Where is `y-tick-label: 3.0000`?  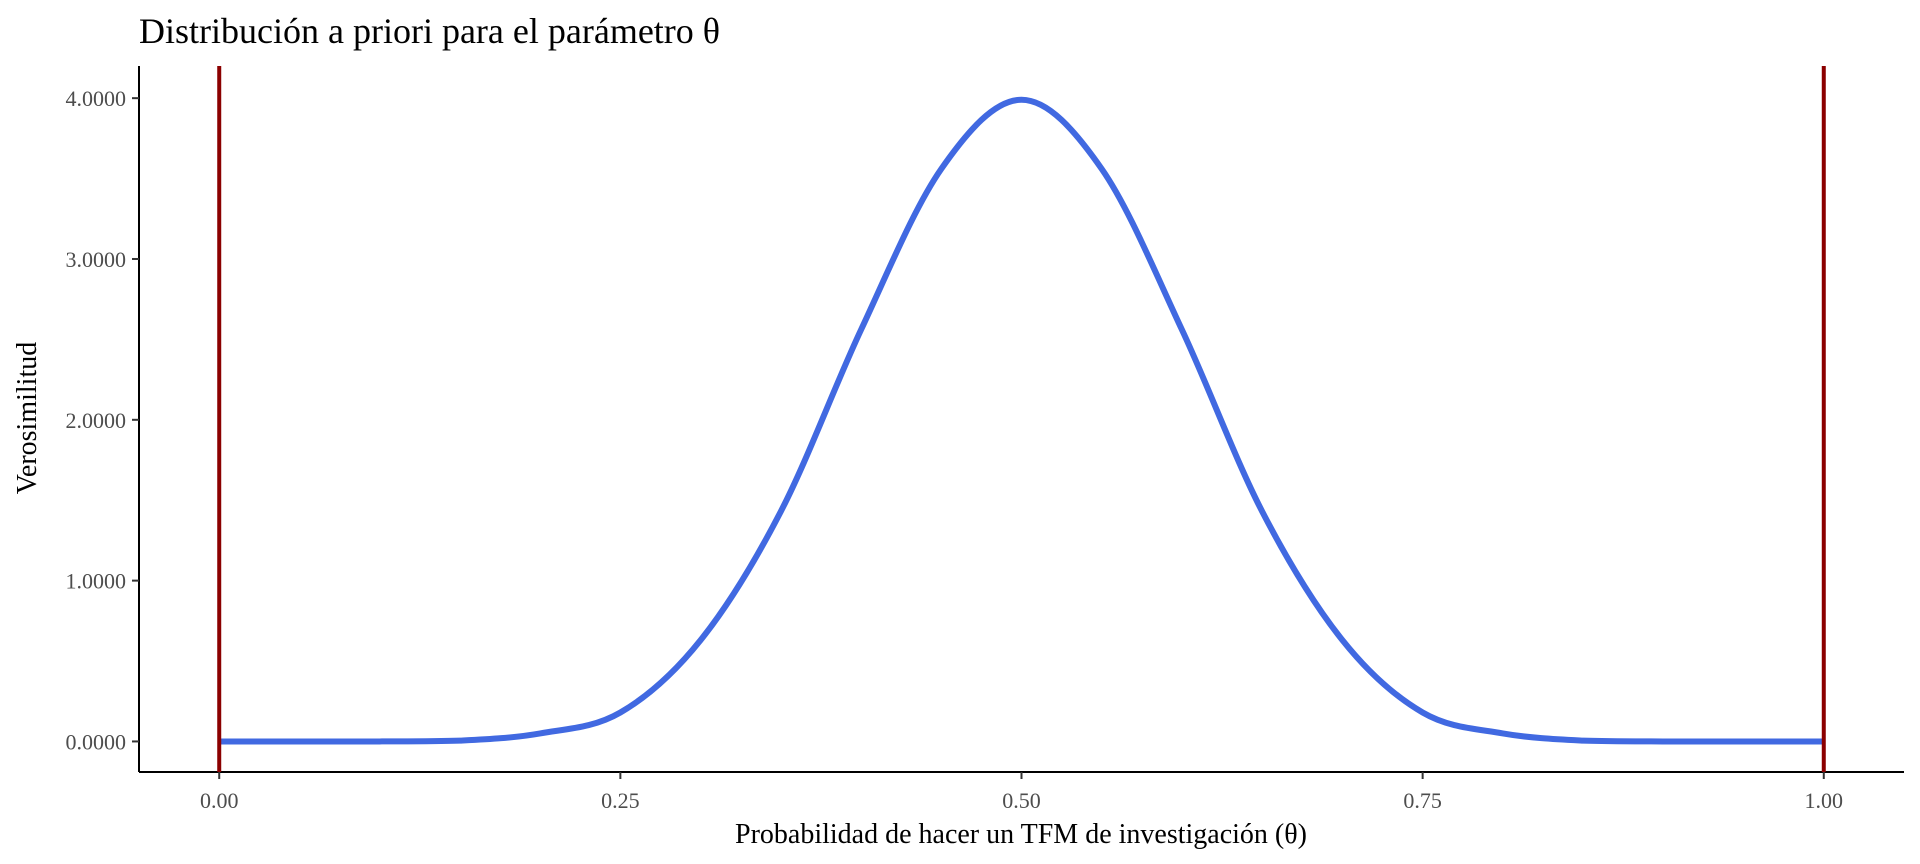
y-tick-label: 3.0000 is located at coordinates (96, 259).